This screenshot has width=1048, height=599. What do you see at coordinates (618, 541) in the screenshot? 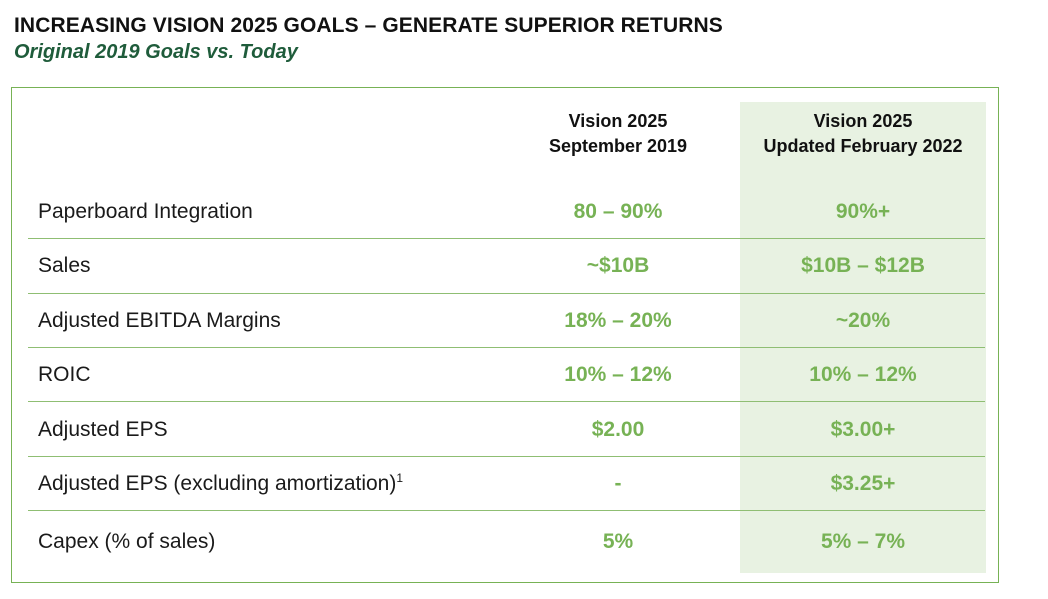
I see `value-sept-2019: 5%` at bounding box center [618, 541].